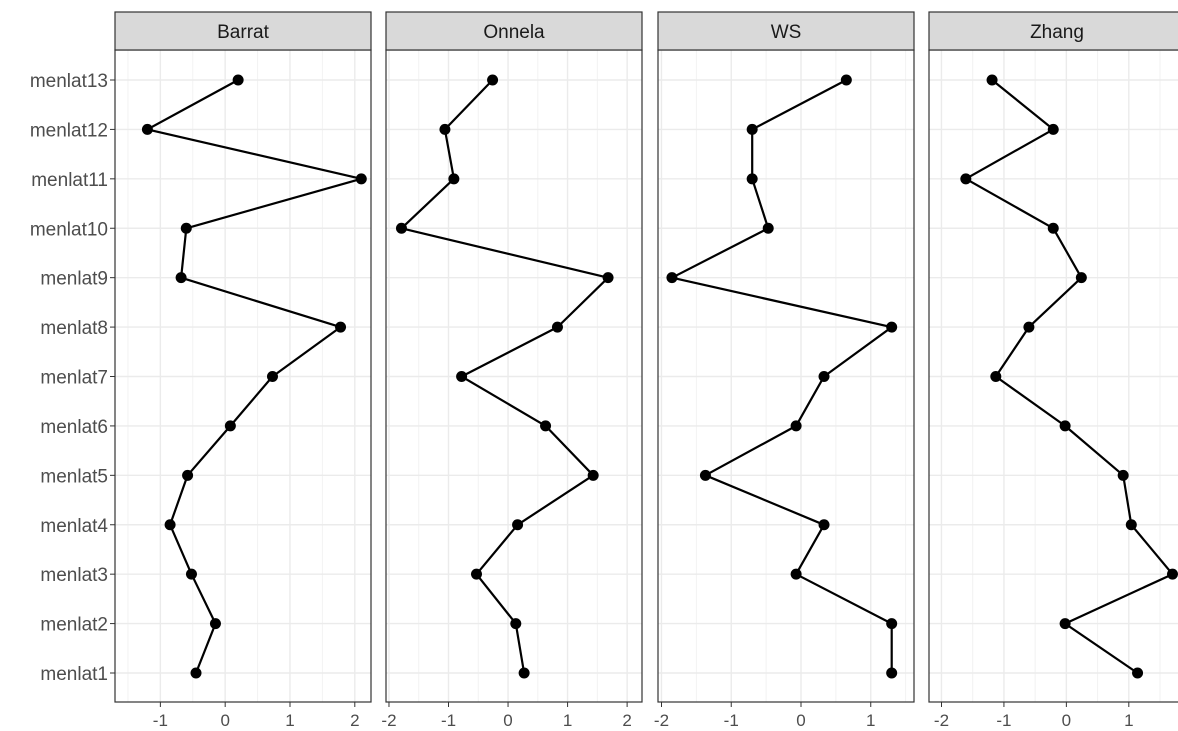 The width and height of the screenshot is (1178, 731). I want to click on y-tick-label: menlat9, so click(74, 279).